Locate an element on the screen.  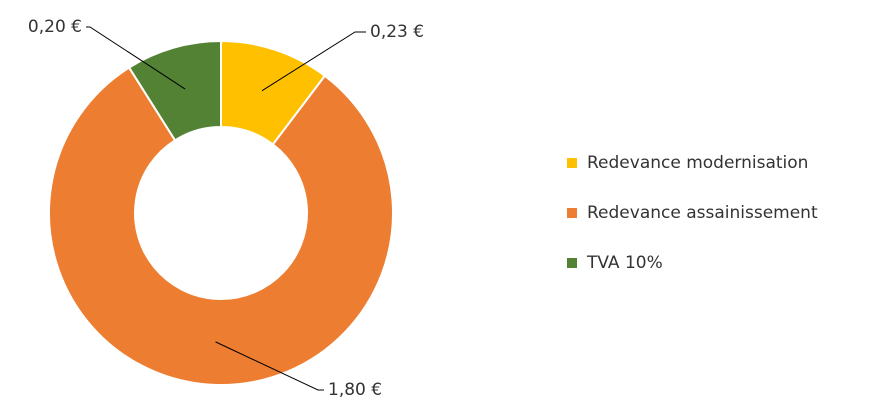
data-label: 0,20 € is located at coordinates (55, 27).